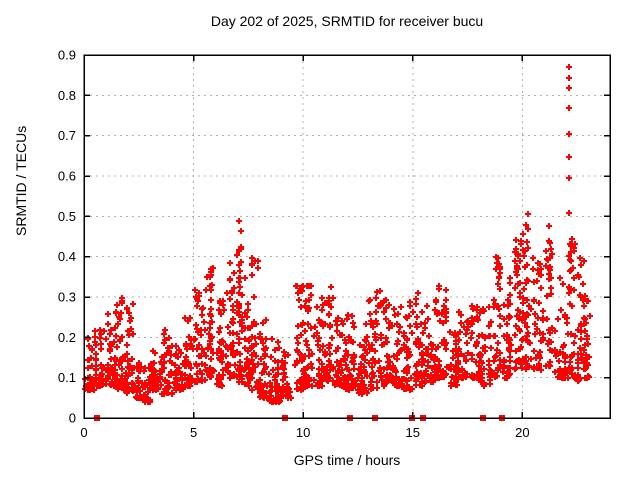 This screenshot has height=480, width=640. I want to click on y-tick-label: 0.4, so click(67, 256).